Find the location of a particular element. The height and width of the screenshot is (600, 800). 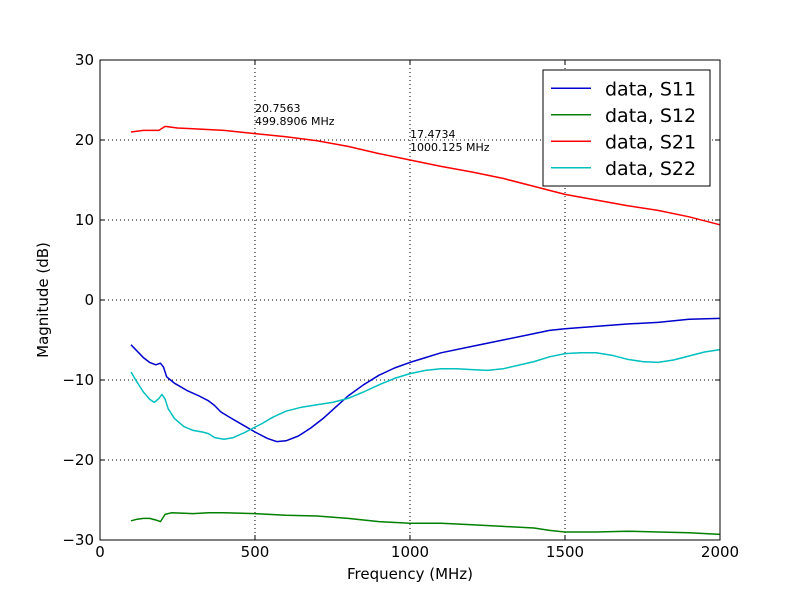

y-tick-label: 30 is located at coordinates (84, 60).